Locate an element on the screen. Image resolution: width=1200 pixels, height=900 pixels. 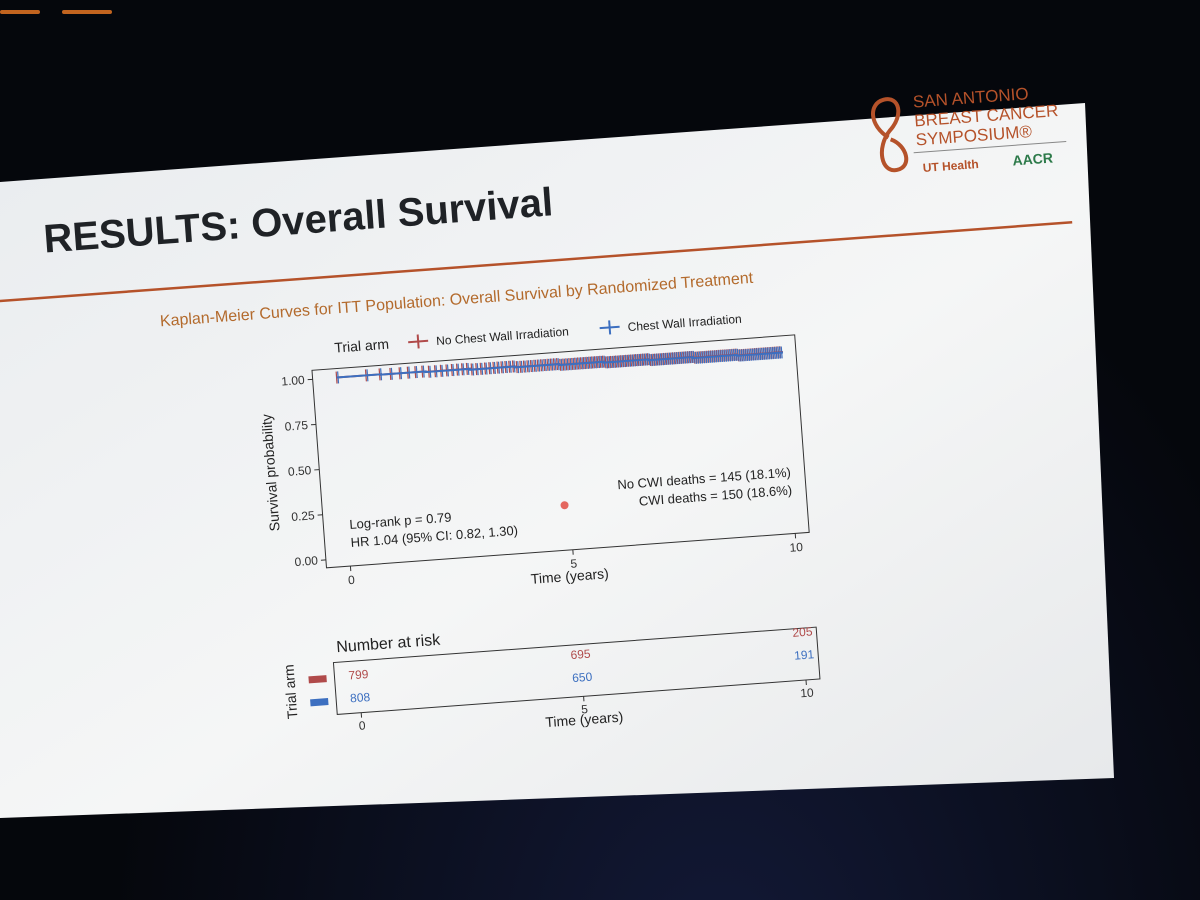
km-x-tick-label-1: 5 is located at coordinates (574, 563).